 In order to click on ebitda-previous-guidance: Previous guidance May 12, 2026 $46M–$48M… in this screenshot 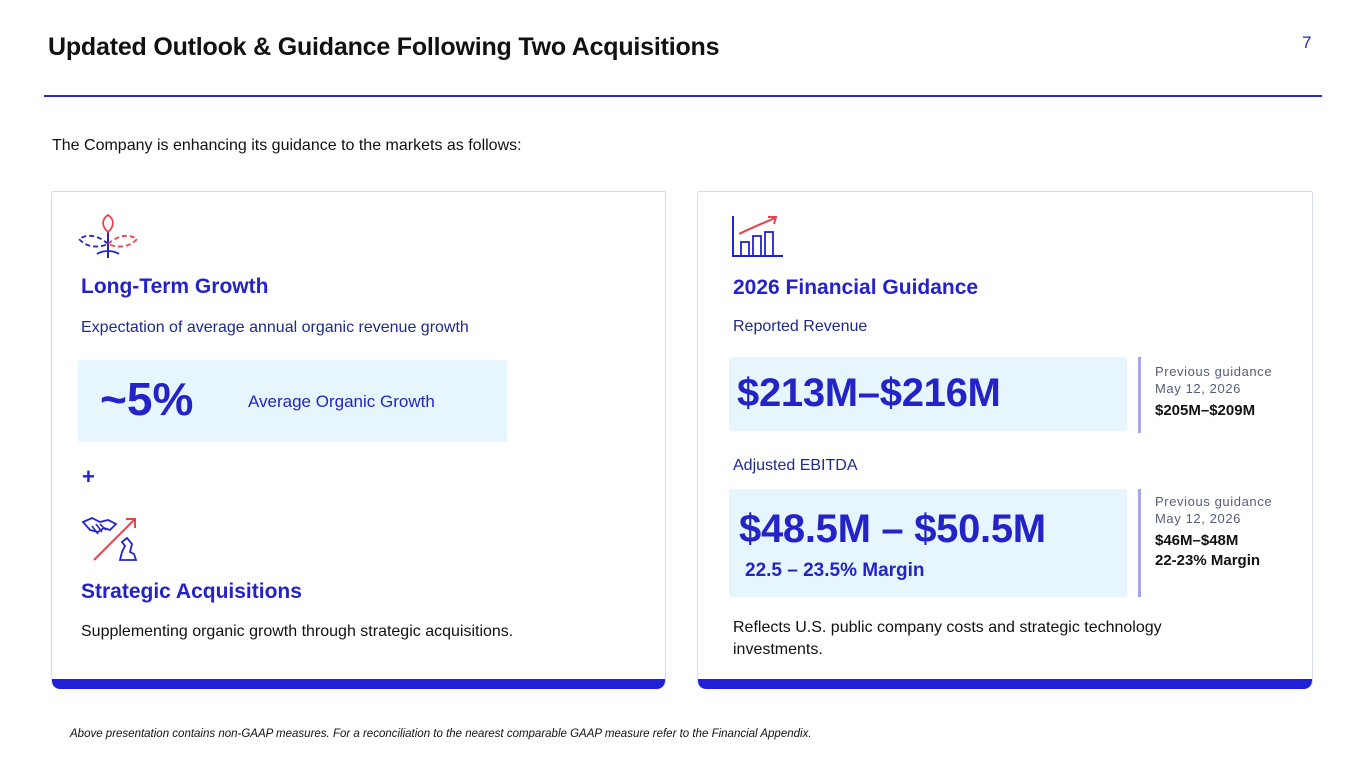, I will do `click(1218, 543)`.